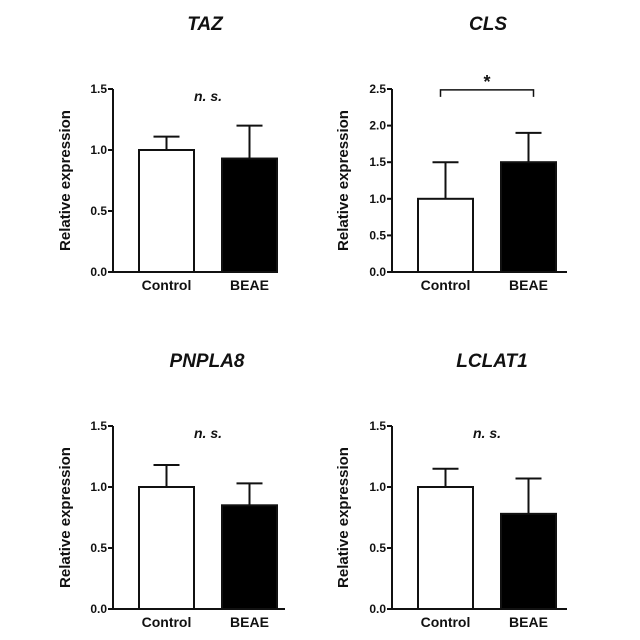  I want to click on significance-star: *, so click(486, 82).